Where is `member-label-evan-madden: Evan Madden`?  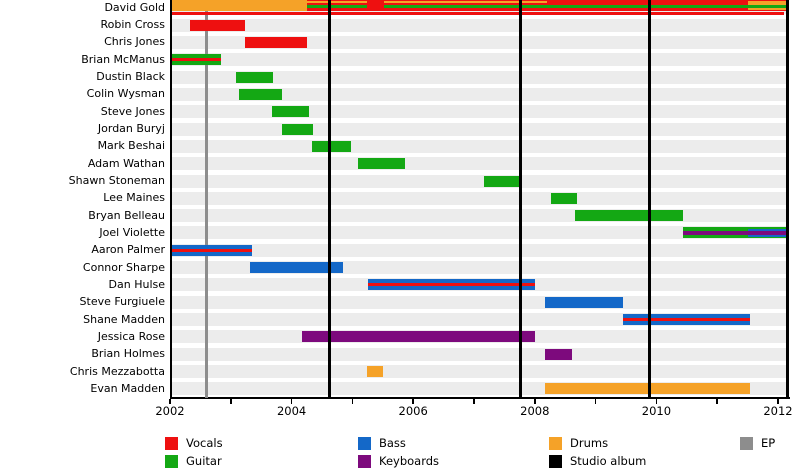 member-label-evan-madden: Evan Madden is located at coordinates (127, 388).